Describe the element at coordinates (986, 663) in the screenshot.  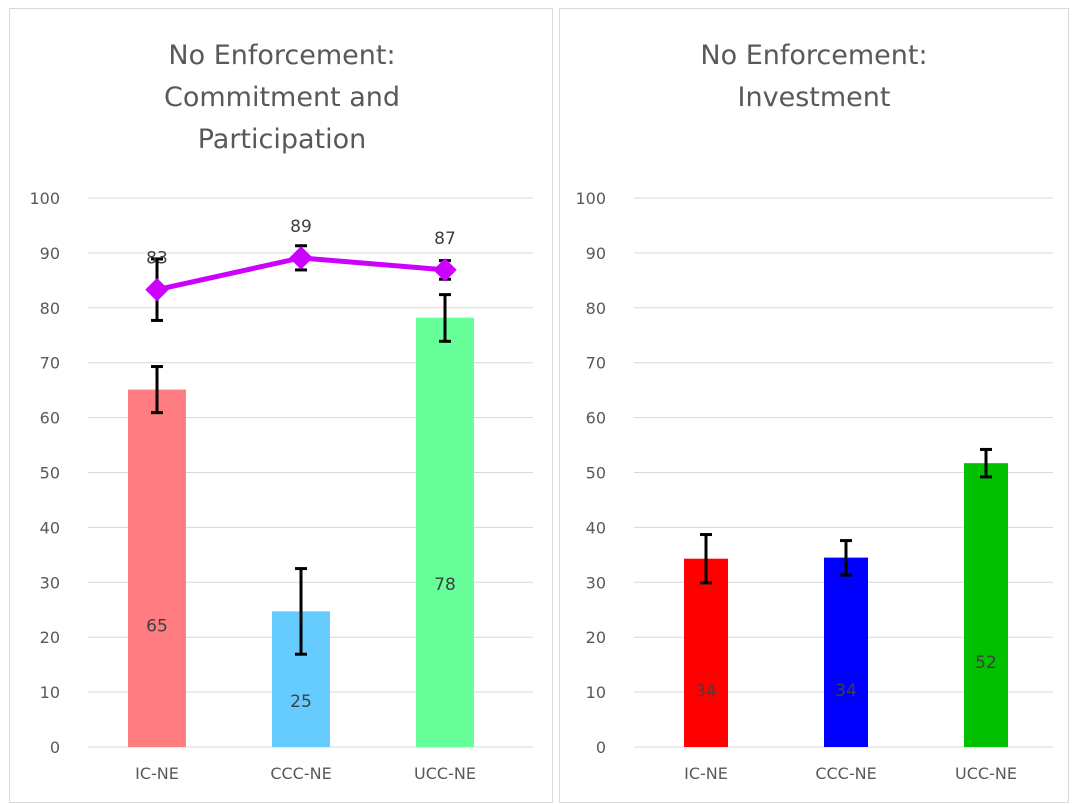
I see `data-label: 52` at that location.